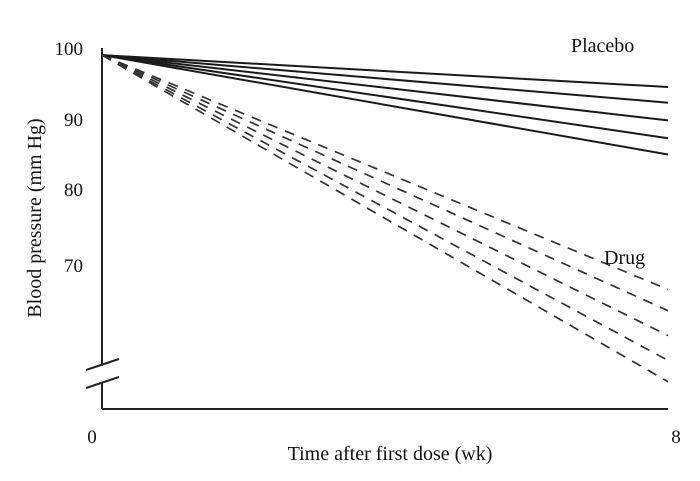  I want to click on y-tick-label: 80, so click(73, 190).